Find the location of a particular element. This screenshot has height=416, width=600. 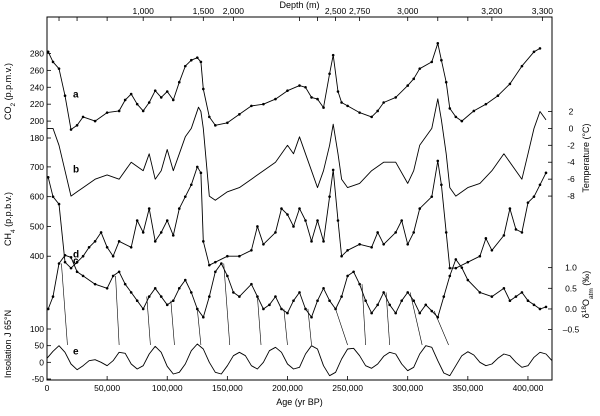

panel-label-a: a is located at coordinates (76, 95).